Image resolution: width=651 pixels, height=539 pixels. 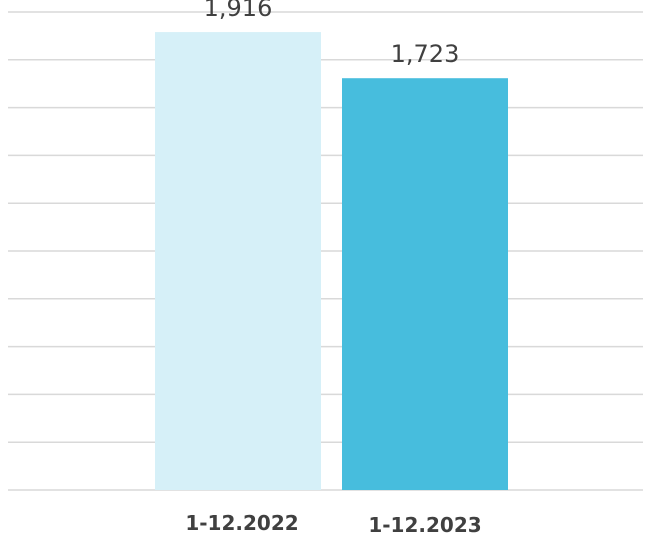 I want to click on data-label-2: 1,723, so click(x=425, y=54).